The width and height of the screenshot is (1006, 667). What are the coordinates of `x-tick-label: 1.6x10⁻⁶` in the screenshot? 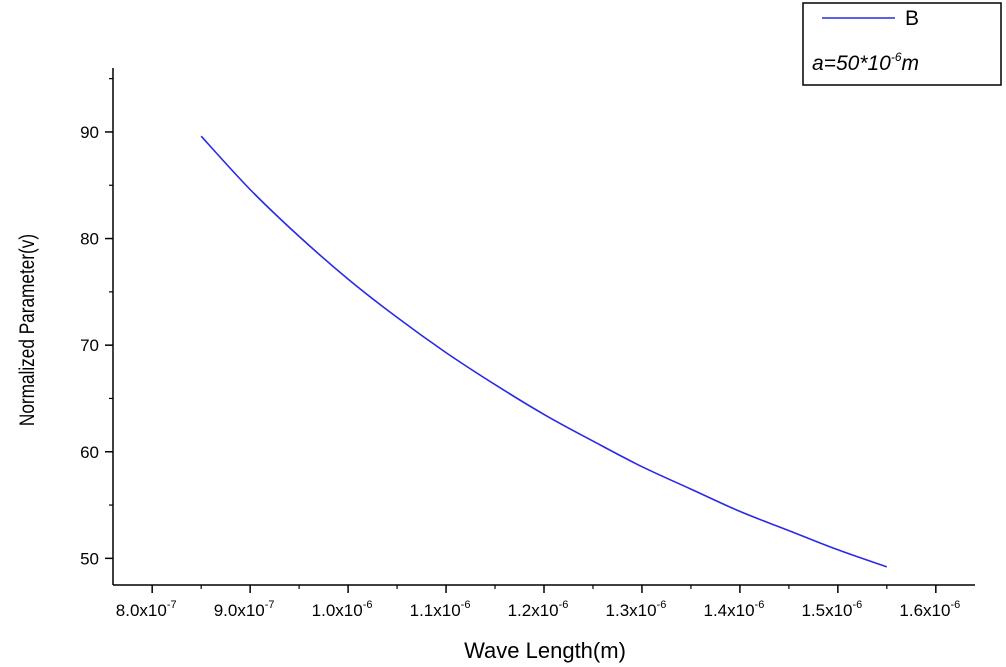 It's located at (929, 609).